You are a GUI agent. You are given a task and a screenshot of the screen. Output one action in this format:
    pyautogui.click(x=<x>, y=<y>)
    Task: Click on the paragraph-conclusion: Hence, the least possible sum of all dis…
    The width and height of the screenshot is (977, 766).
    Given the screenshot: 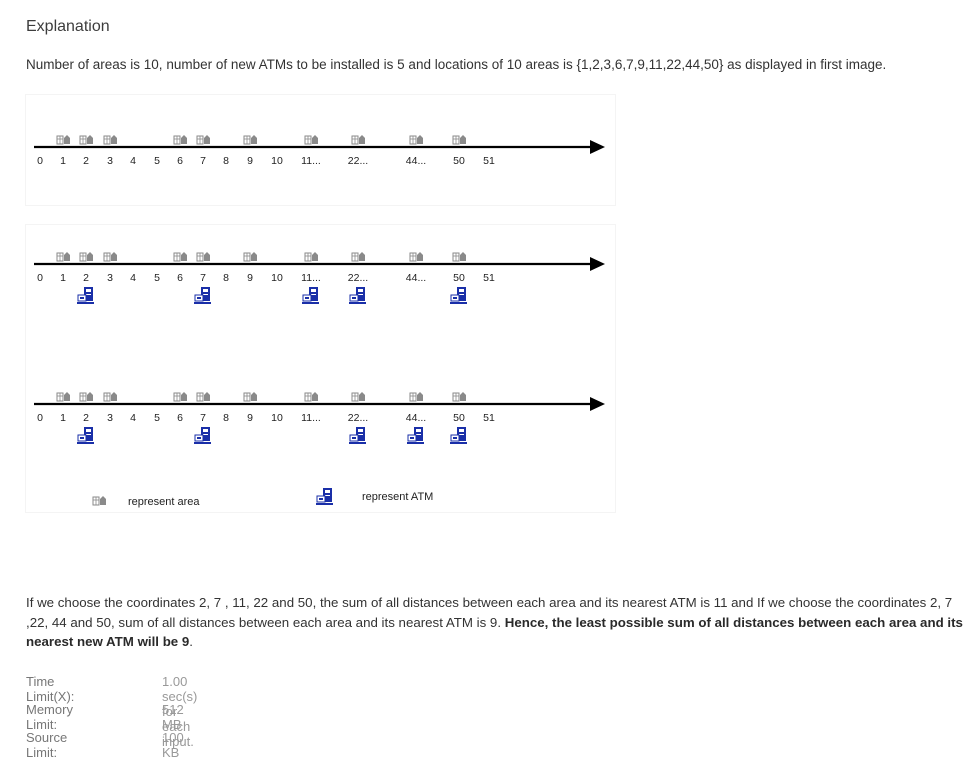 What is the action you would take?
    pyautogui.click(x=494, y=632)
    